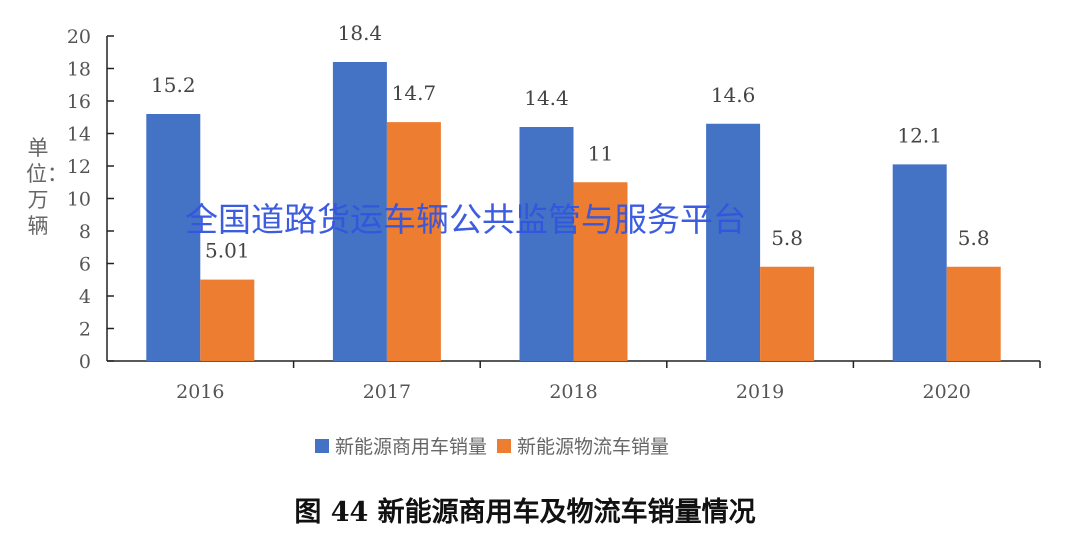 This screenshot has width=1080, height=540. Describe the element at coordinates (919, 135) in the screenshot. I see `data-label: 12.1` at that location.